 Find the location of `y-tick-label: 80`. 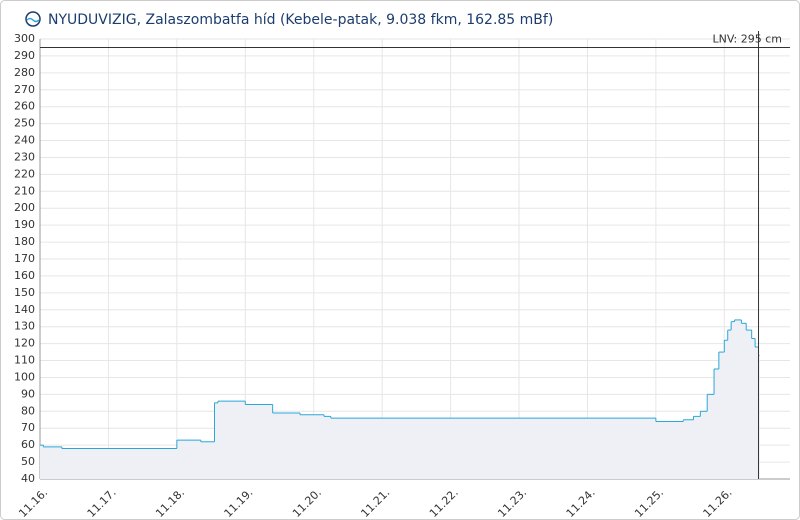

y-tick-label: 80 is located at coordinates (28, 410).